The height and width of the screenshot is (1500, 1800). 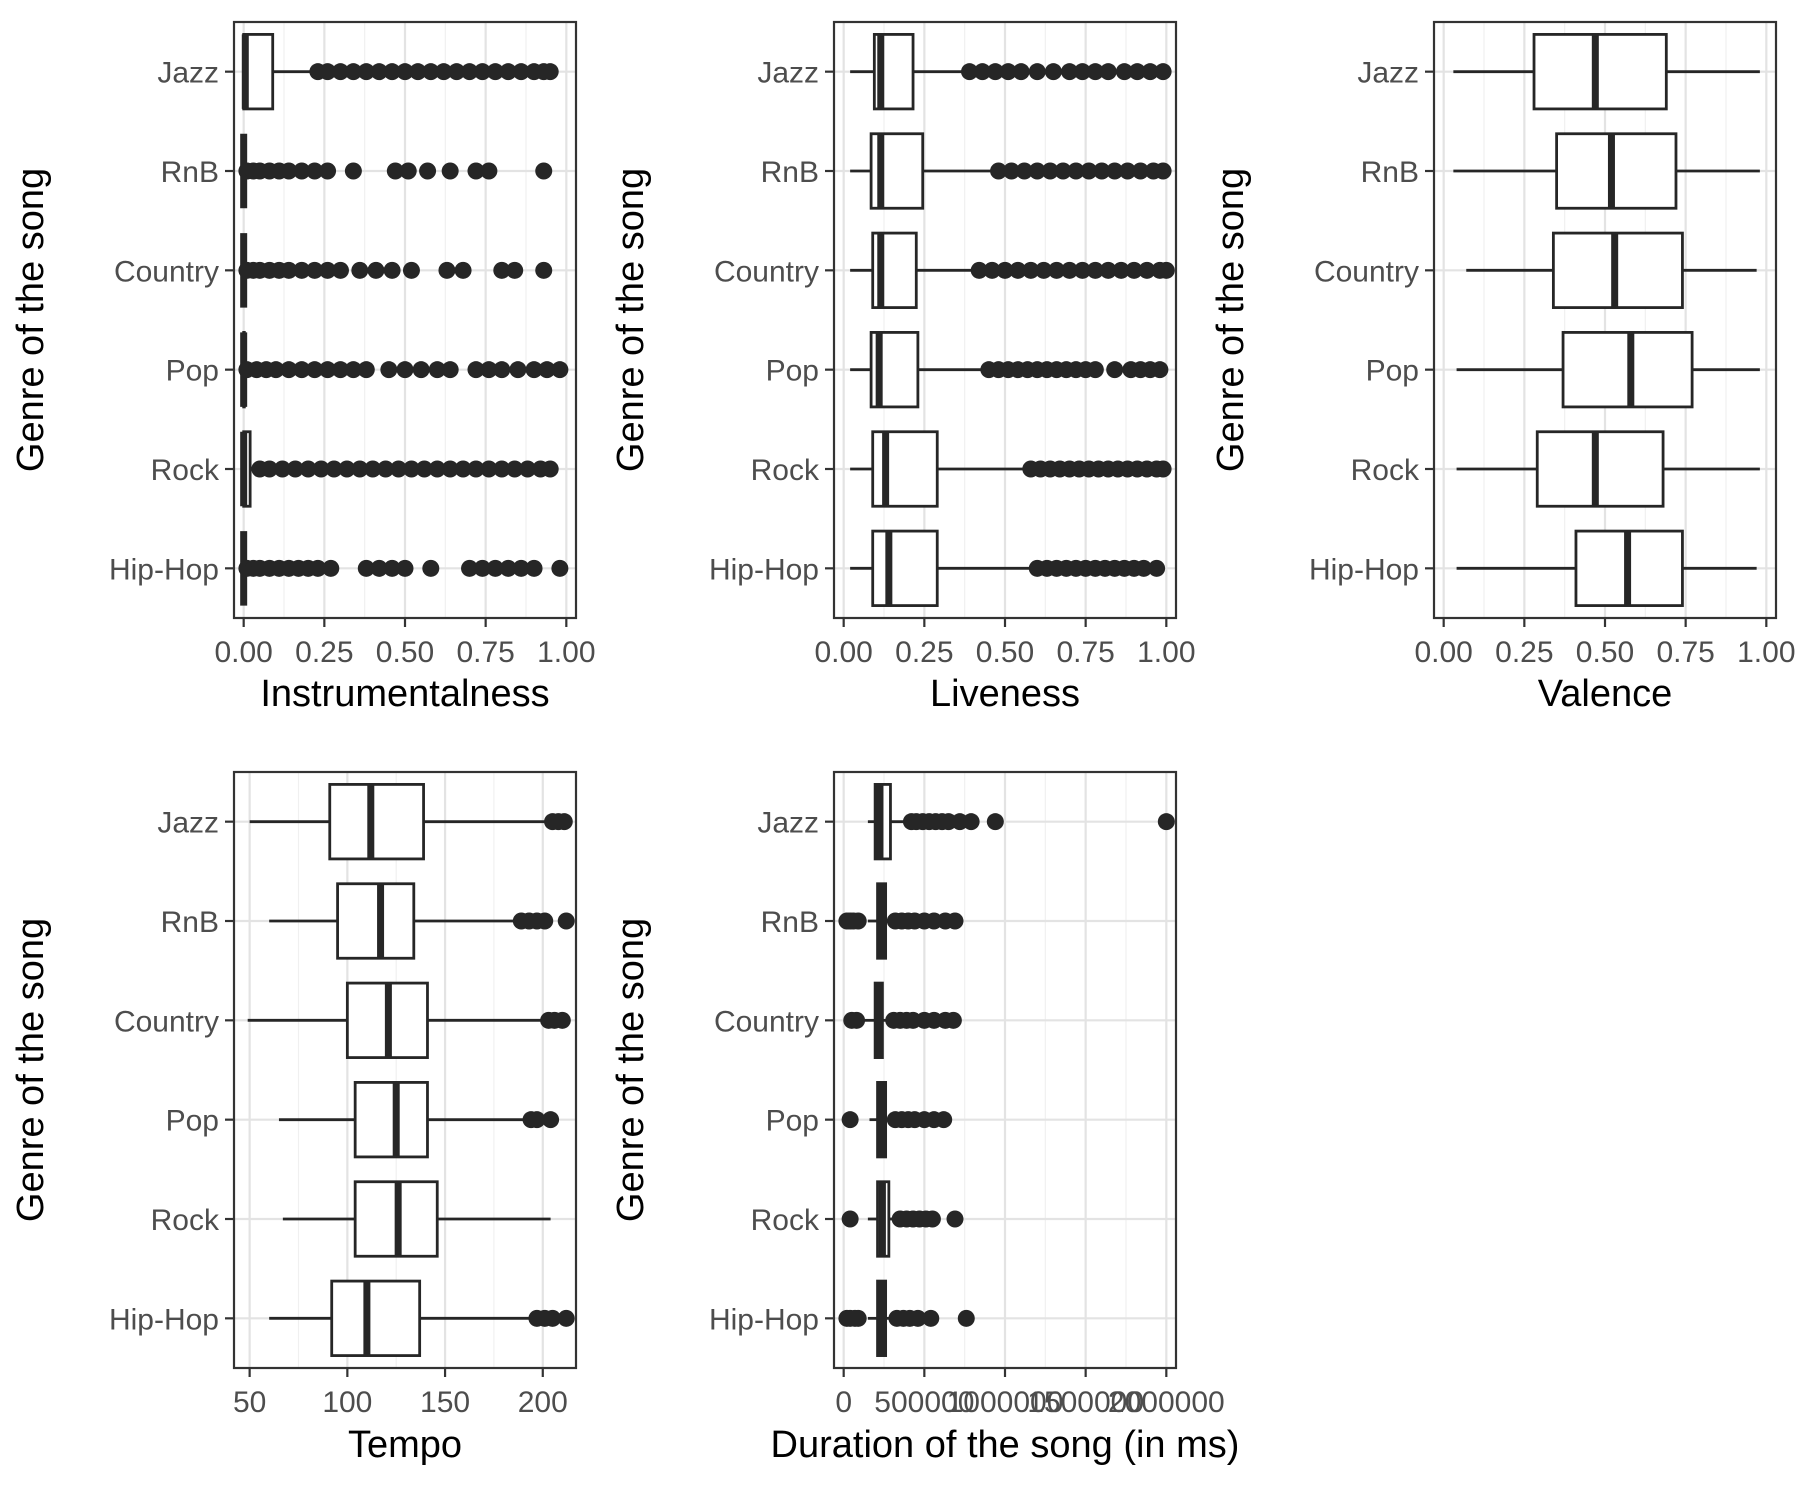 I want to click on x-axis-title: Instrumentalness, so click(x=404, y=694).